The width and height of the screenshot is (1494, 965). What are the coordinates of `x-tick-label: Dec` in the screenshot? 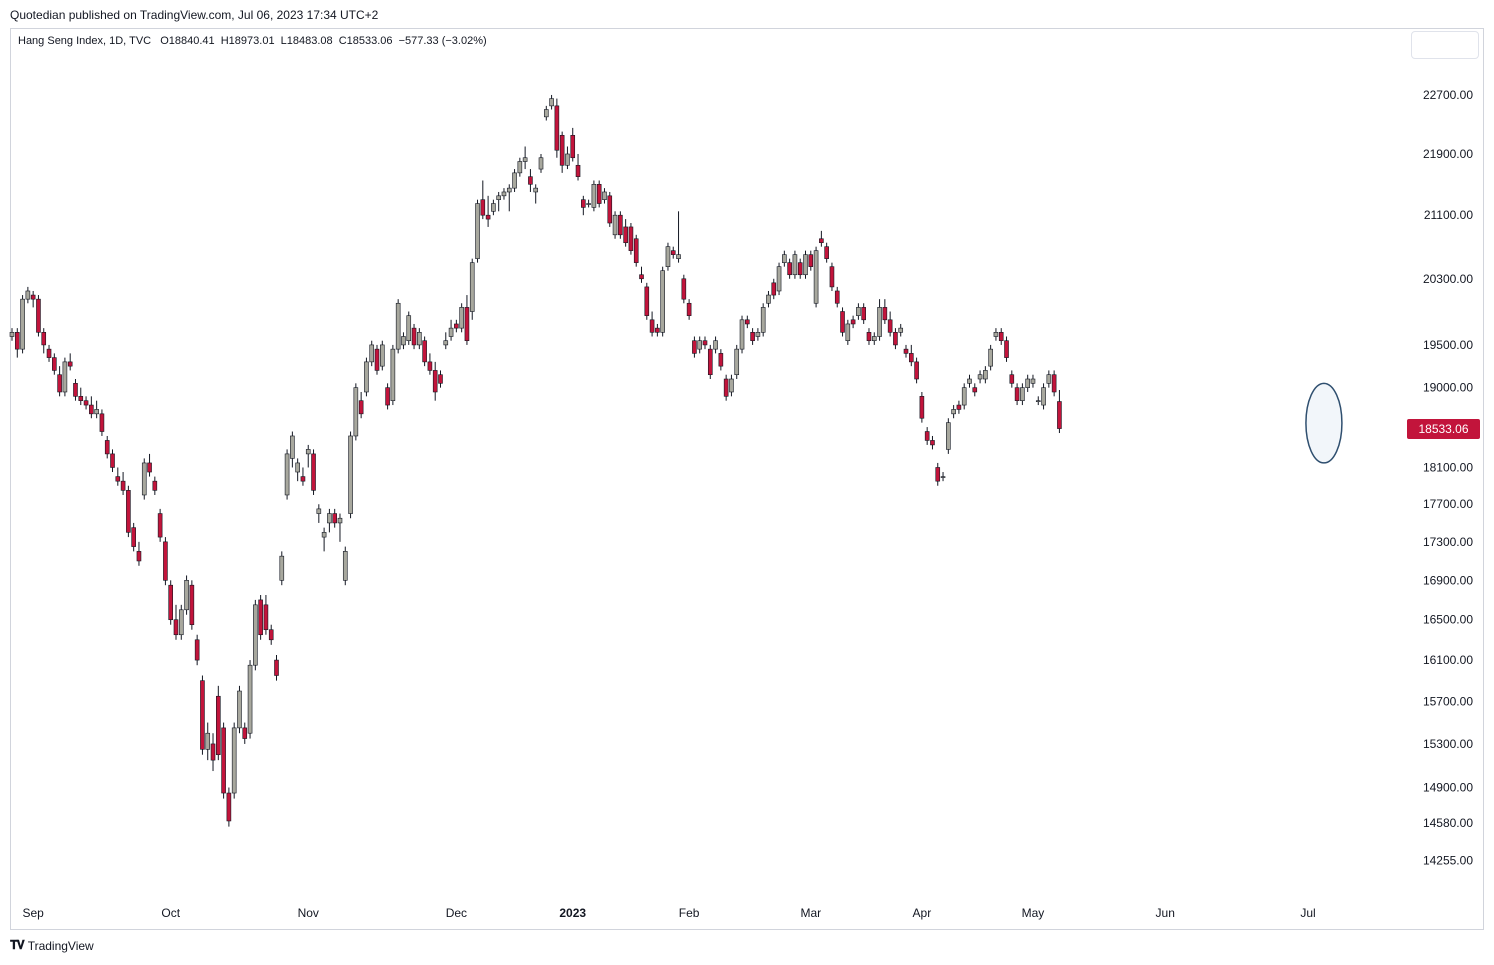 It's located at (456, 913).